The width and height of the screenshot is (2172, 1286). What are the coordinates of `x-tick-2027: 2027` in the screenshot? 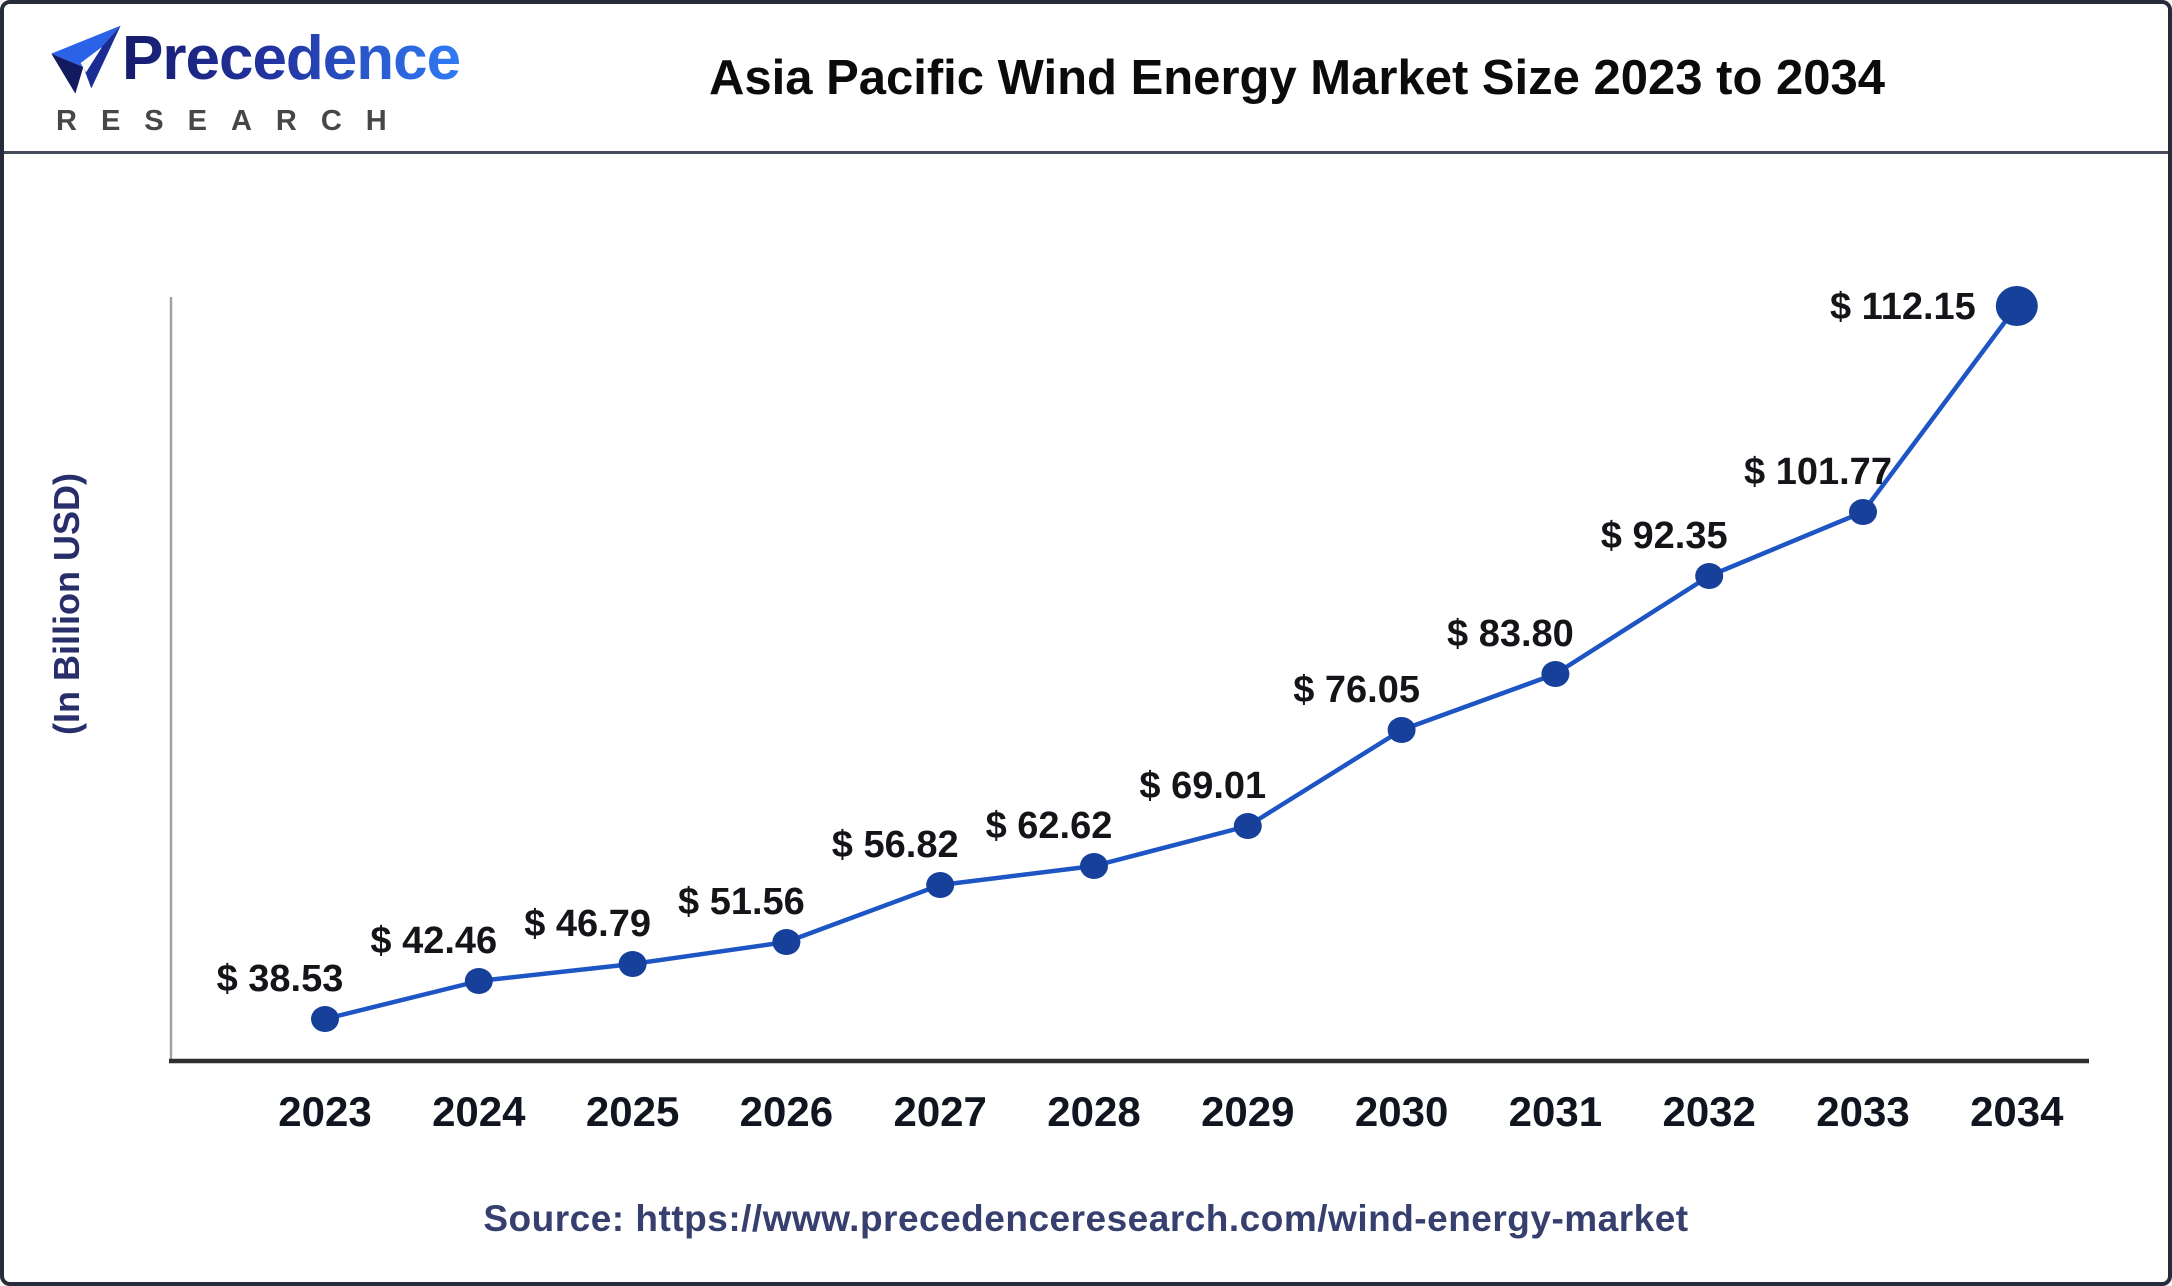 It's located at (939, 1111).